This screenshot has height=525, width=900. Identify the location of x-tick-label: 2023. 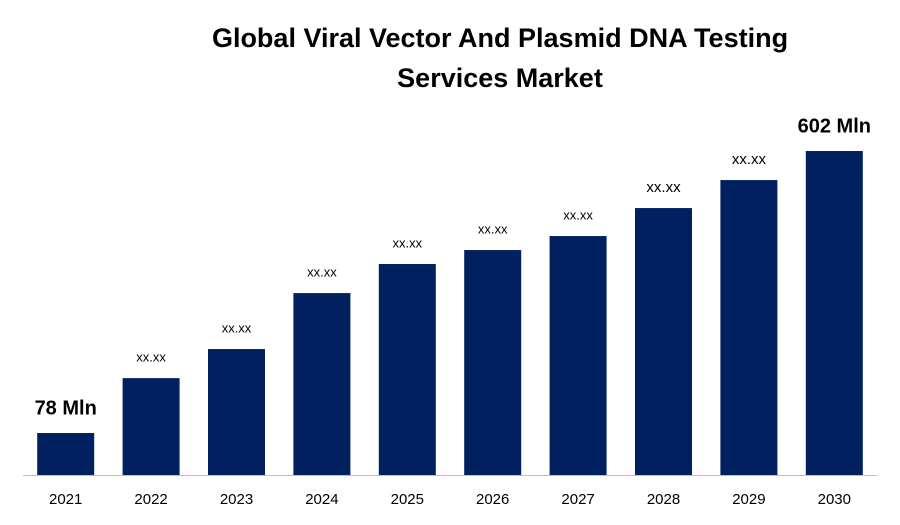
(236, 499).